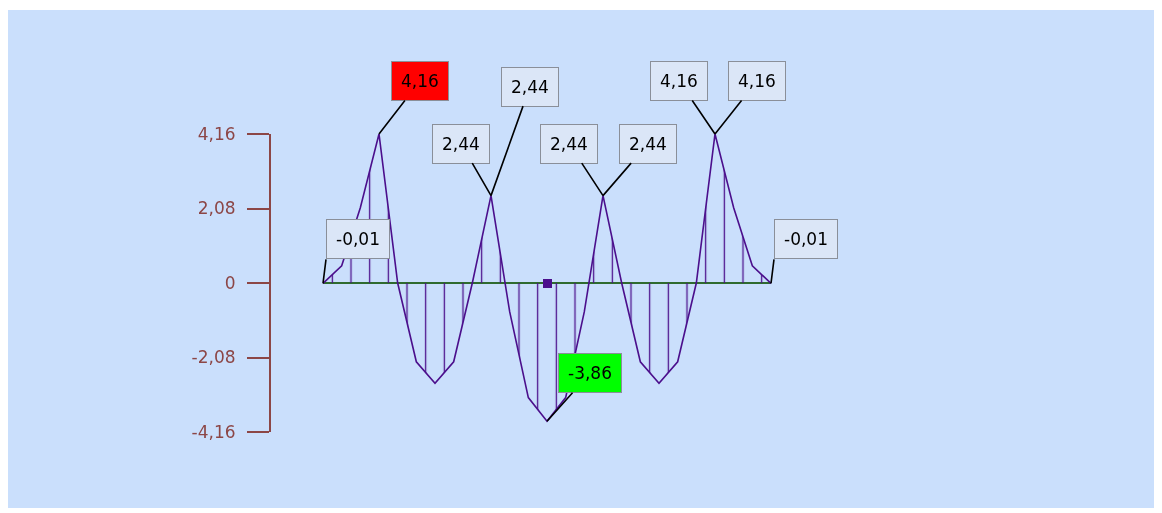 The image size is (1162, 513). I want to click on y-tick-label: 2,08, so click(216, 208).